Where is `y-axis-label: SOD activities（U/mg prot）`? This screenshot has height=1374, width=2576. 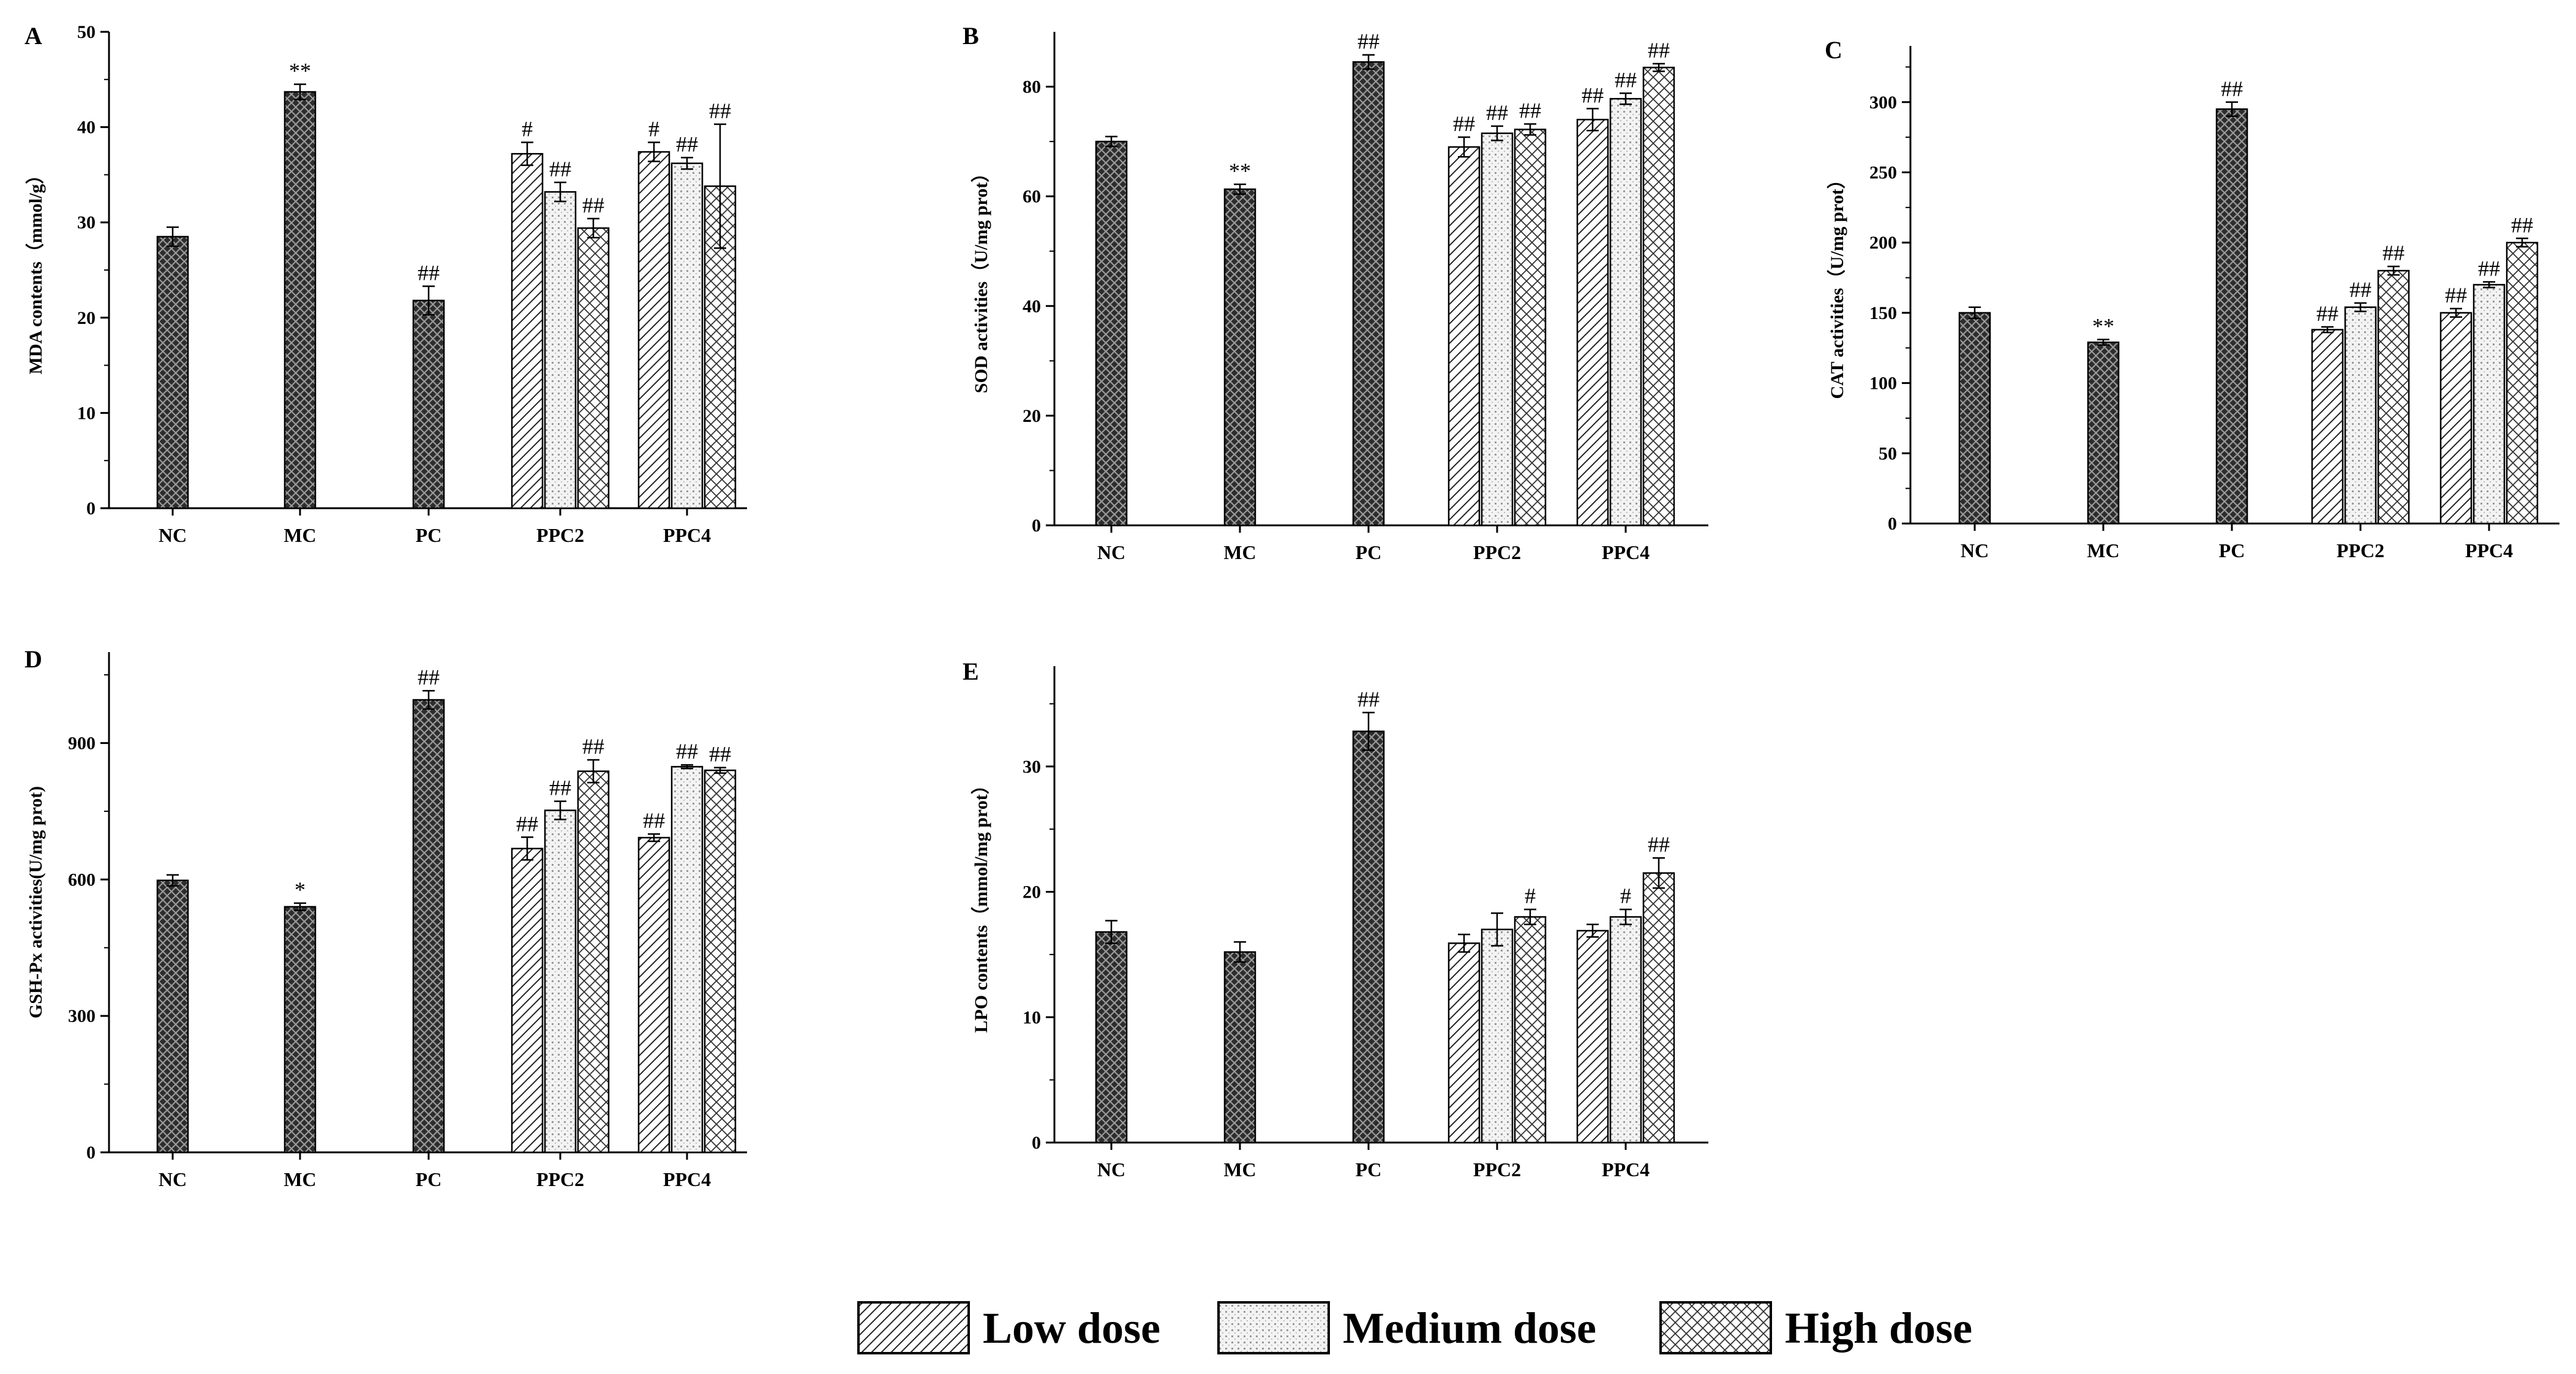
y-axis-label: SOD activities（U/mg prot） is located at coordinates (981, 278).